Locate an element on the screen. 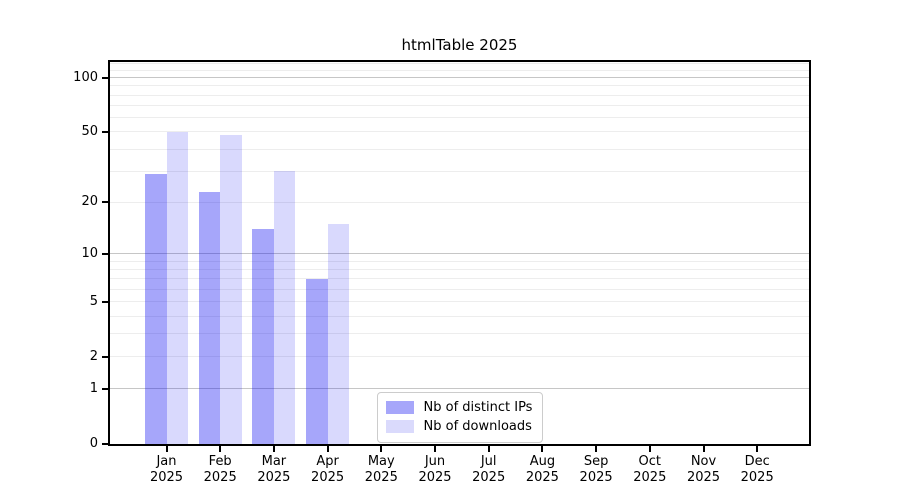 The image size is (900, 500). x-tick-mark-jan is located at coordinates (166, 449).